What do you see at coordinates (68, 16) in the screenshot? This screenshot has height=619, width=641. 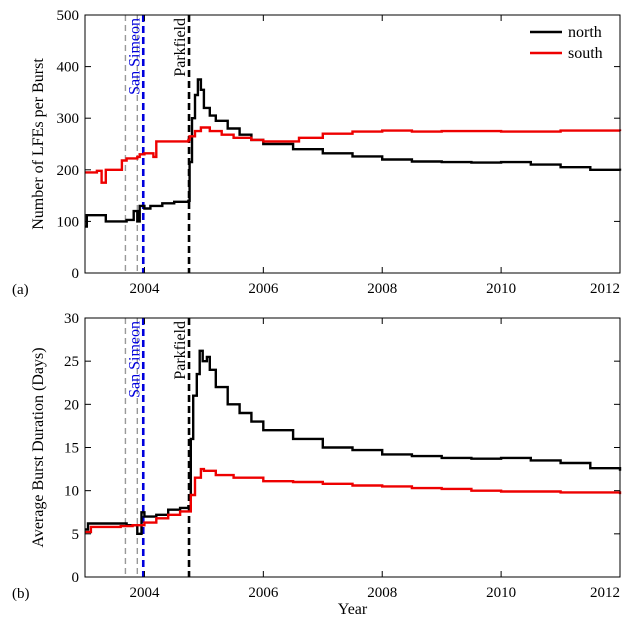 I see `y-tick-label-5: 500` at bounding box center [68, 16].